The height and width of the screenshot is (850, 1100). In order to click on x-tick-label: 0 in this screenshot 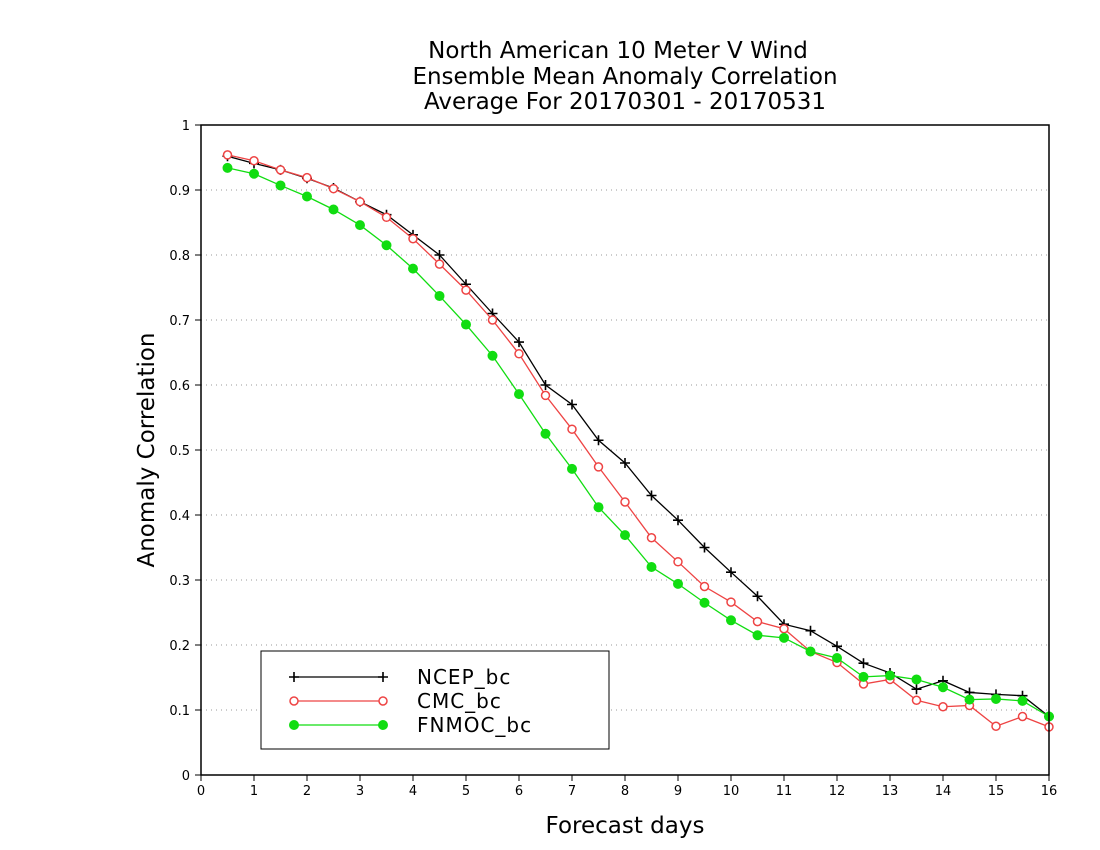, I will do `click(201, 791)`.